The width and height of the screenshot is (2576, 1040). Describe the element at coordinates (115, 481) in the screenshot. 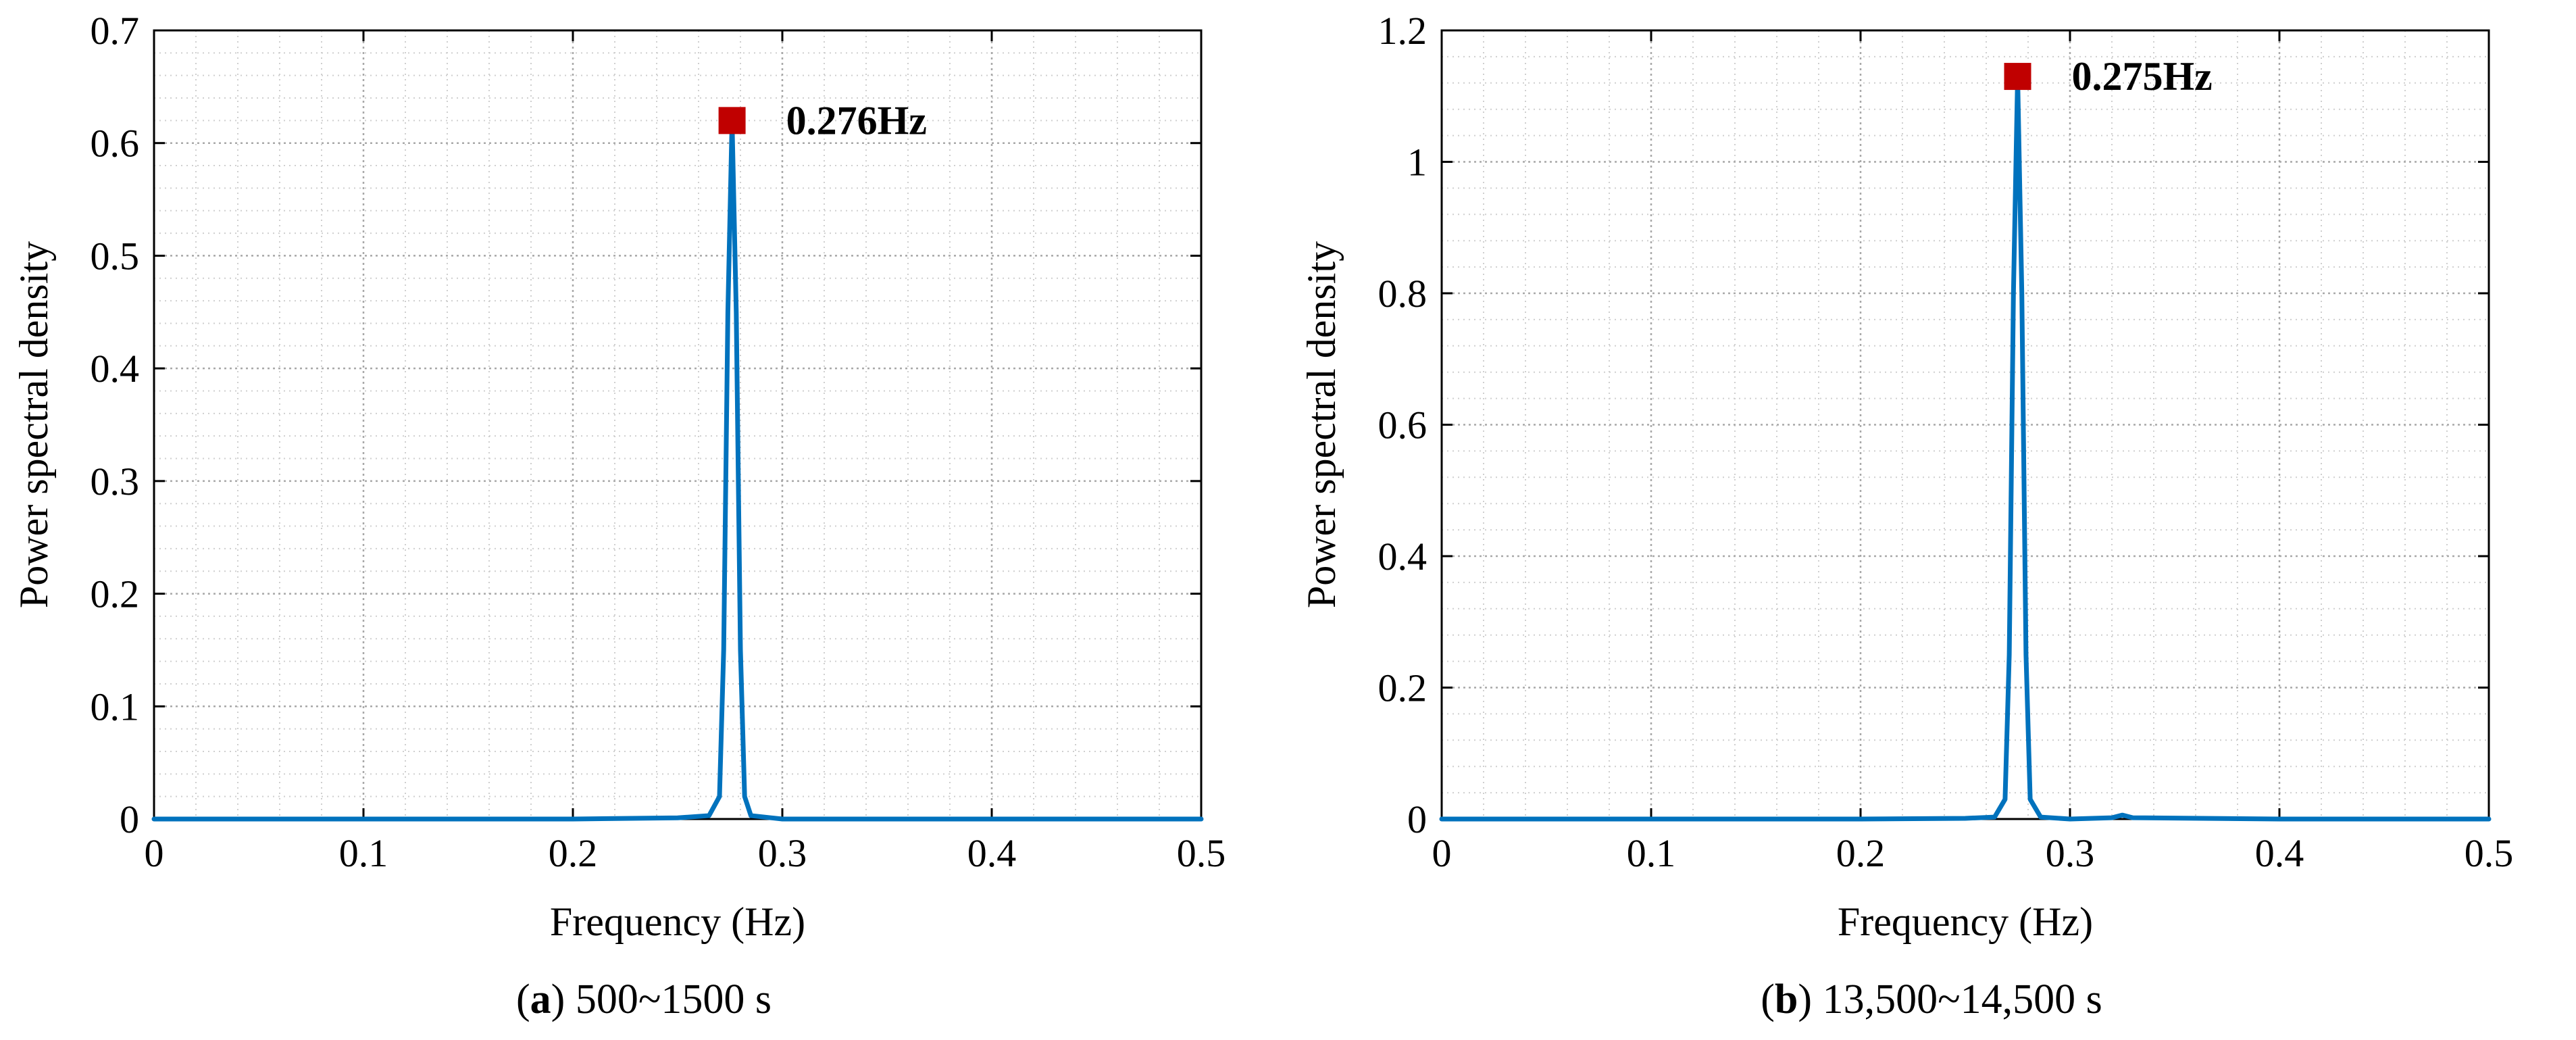

I see `y-tick-label: 0.3` at that location.